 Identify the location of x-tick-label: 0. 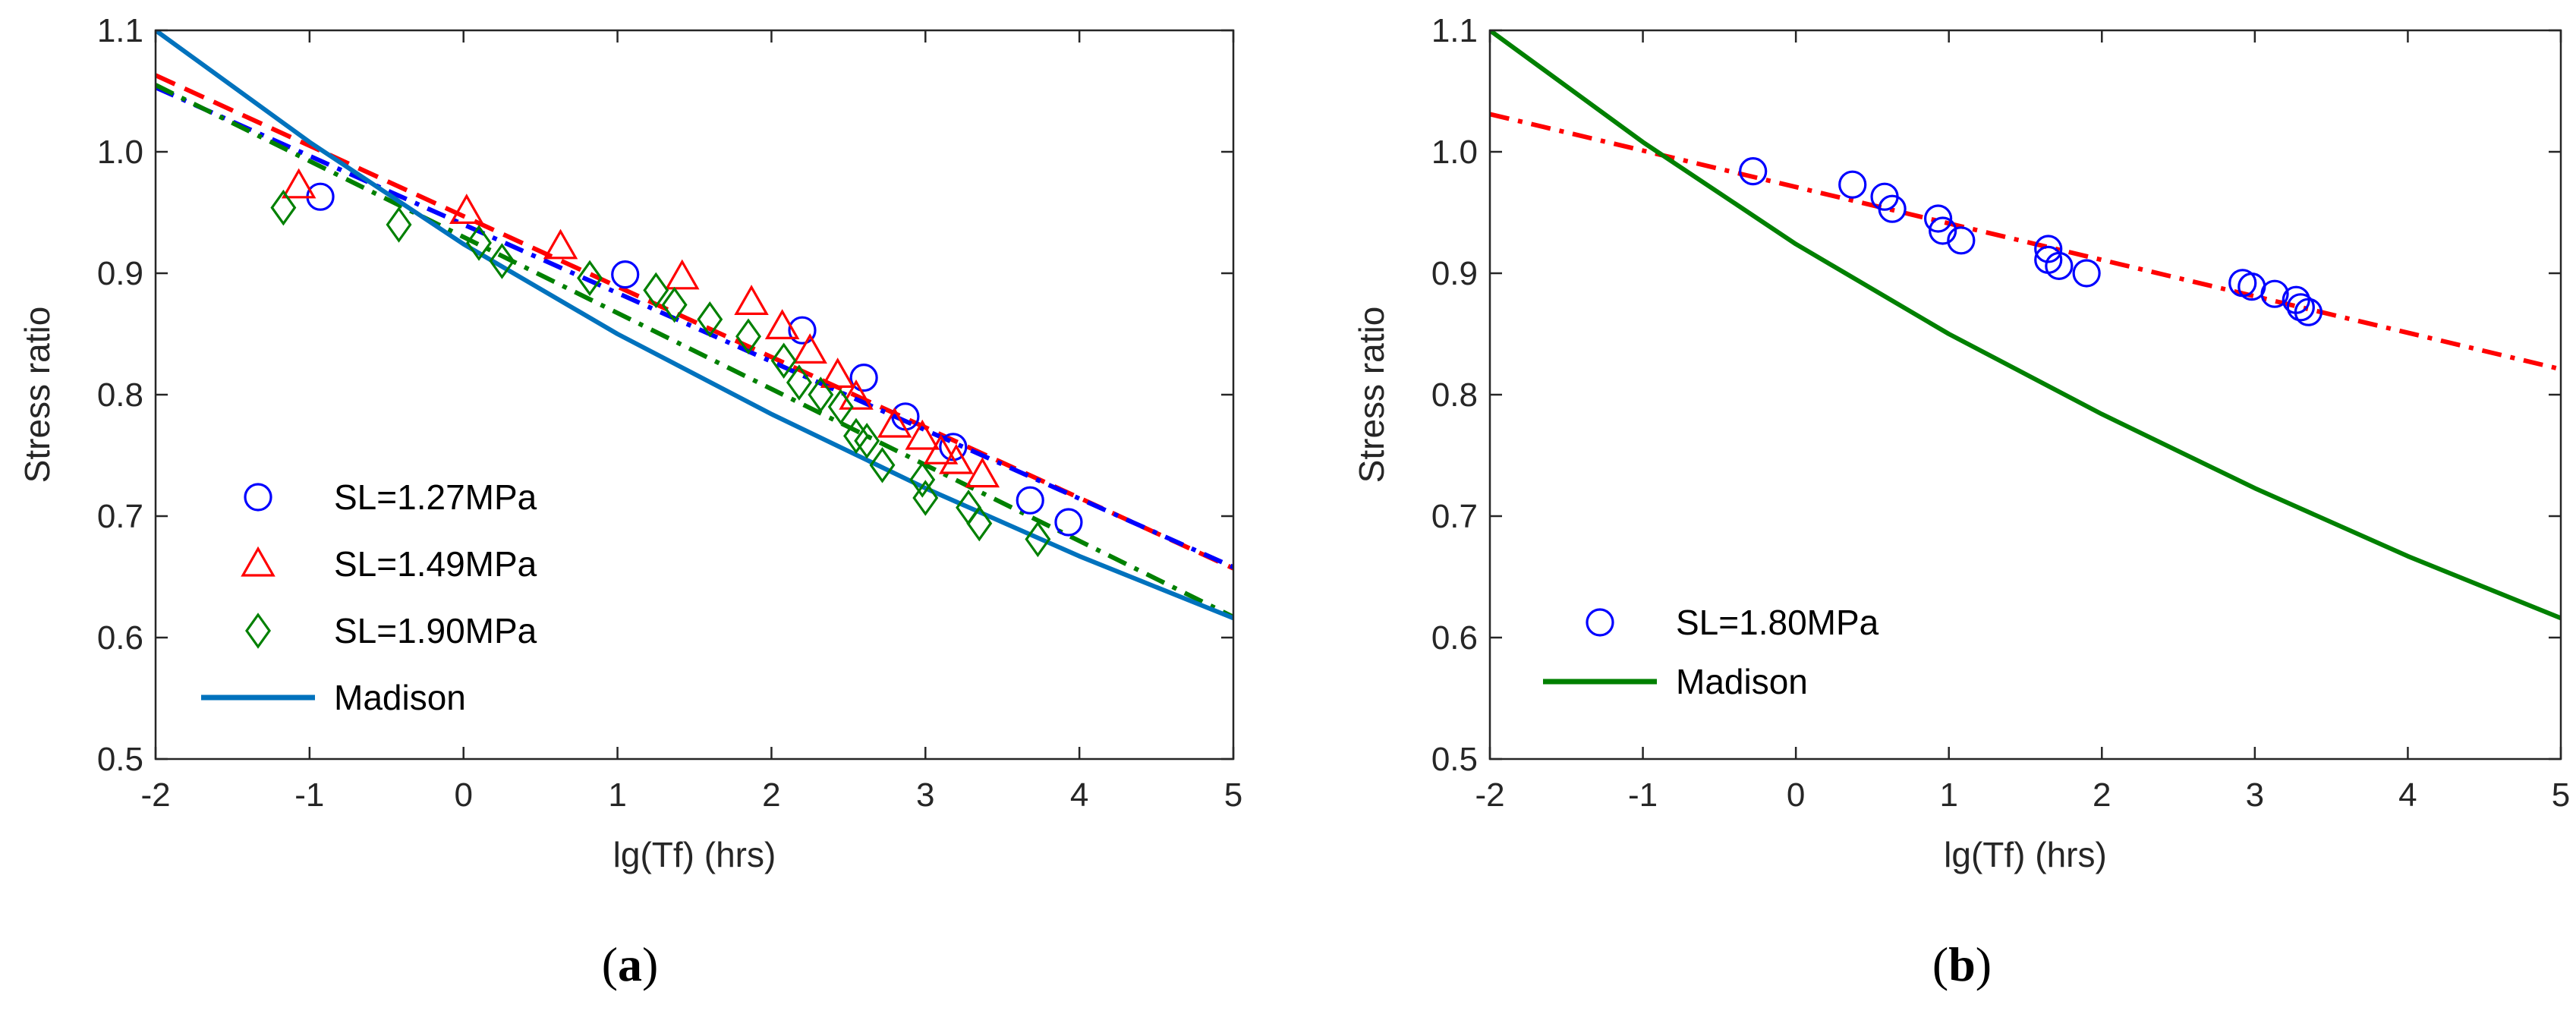
(463, 795).